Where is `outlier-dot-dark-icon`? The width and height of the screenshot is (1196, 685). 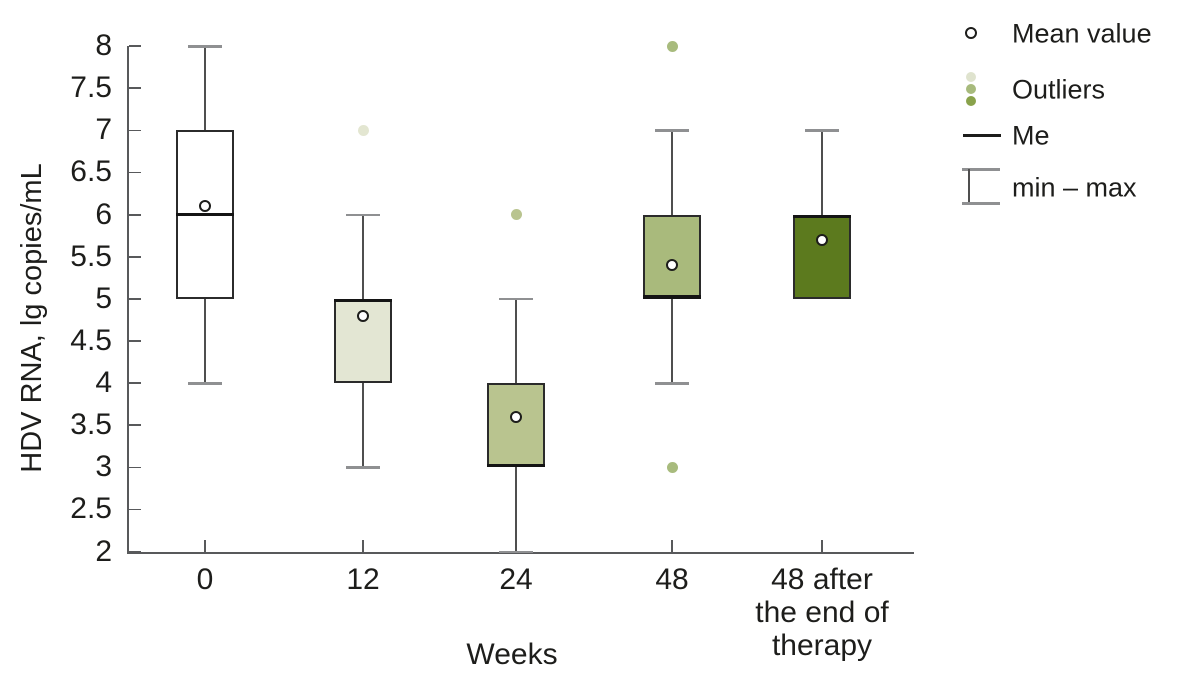 outlier-dot-dark-icon is located at coordinates (971, 101).